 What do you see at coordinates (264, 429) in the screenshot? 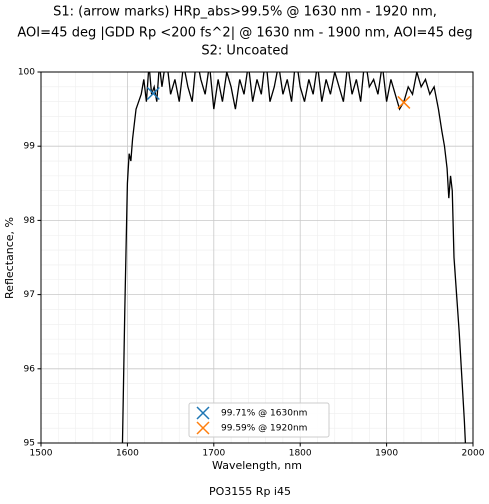
I see `legend-label: 99.59% @ 1920nm` at bounding box center [264, 429].